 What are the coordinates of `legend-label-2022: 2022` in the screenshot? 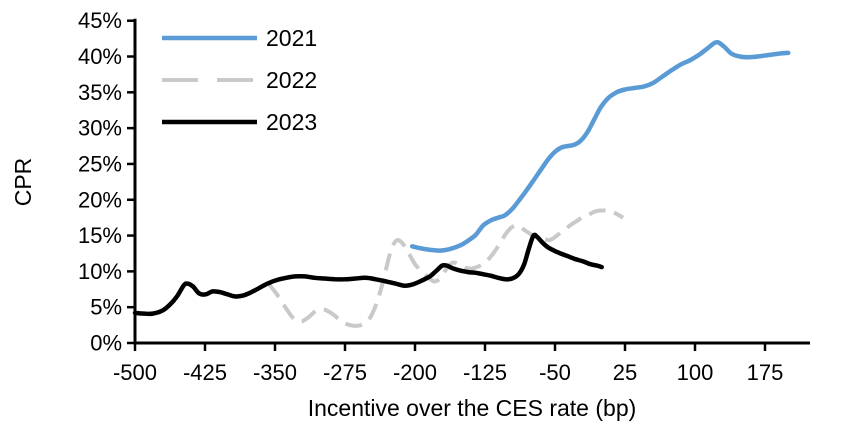 It's located at (291, 80).